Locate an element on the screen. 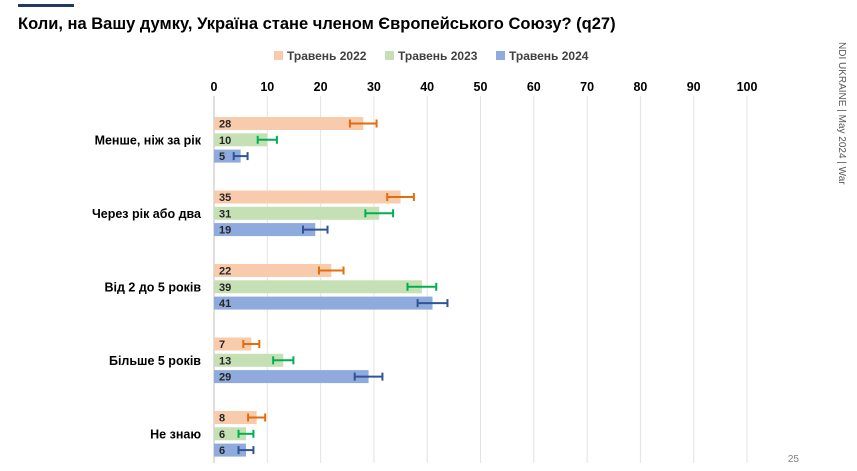 The width and height of the screenshot is (857, 471). side-note: NDI UKRAINE | May 2024 | War is located at coordinates (841, 113).